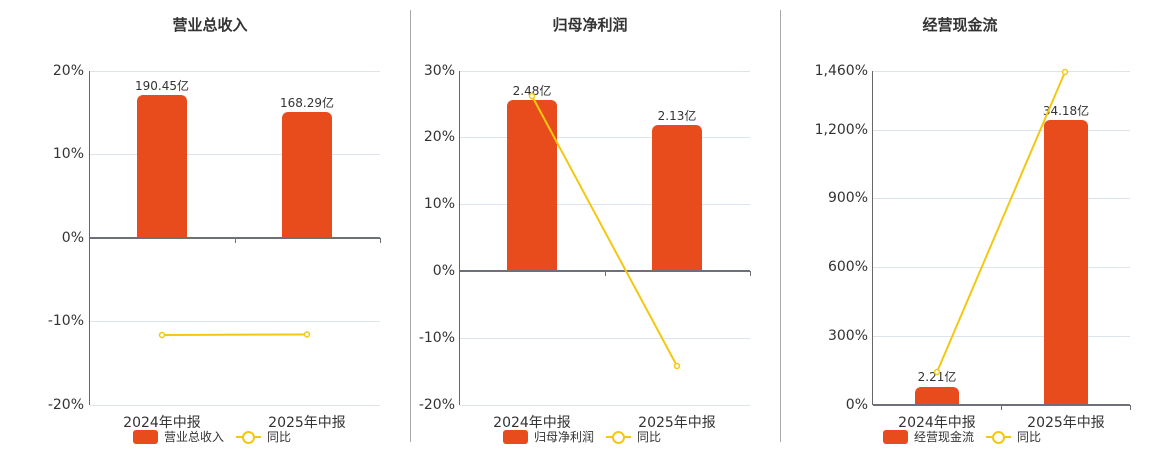 The height and width of the screenshot is (450, 1160). Describe the element at coordinates (841, 71) in the screenshot. I see `y-tick-label: 1,460%` at that location.